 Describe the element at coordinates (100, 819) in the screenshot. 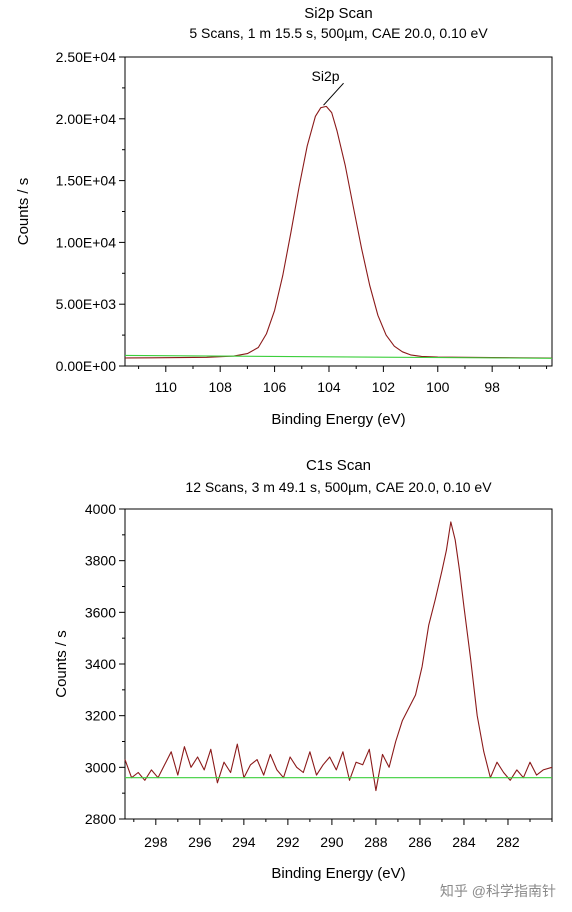

I see `y-tick-label: 2800` at that location.